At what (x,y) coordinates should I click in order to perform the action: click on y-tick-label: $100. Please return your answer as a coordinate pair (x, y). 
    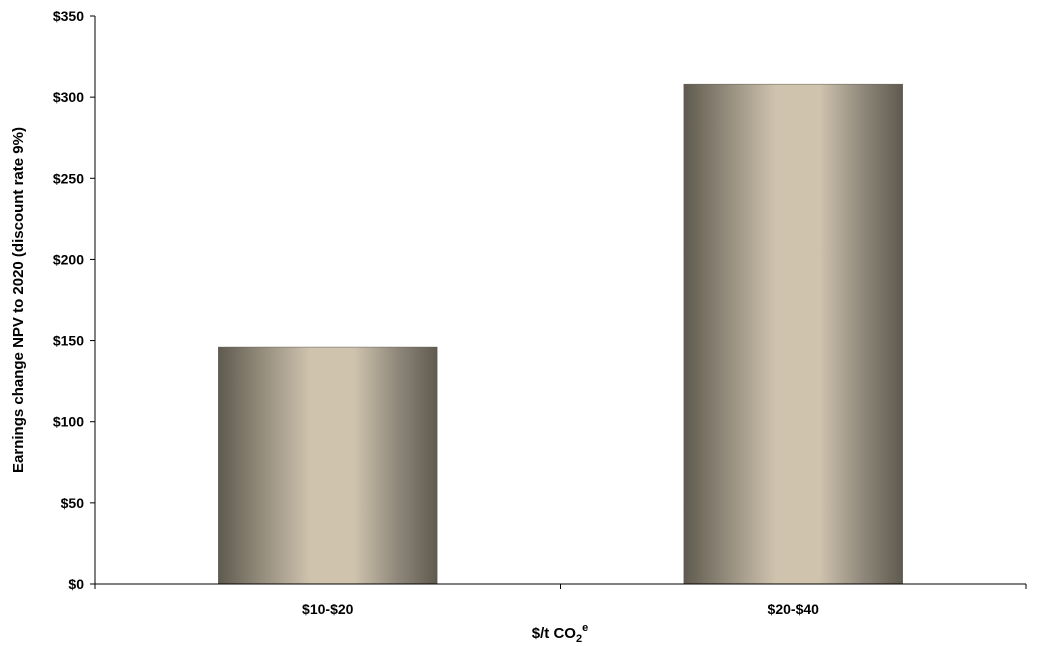
    Looking at the image, I should click on (68, 422).